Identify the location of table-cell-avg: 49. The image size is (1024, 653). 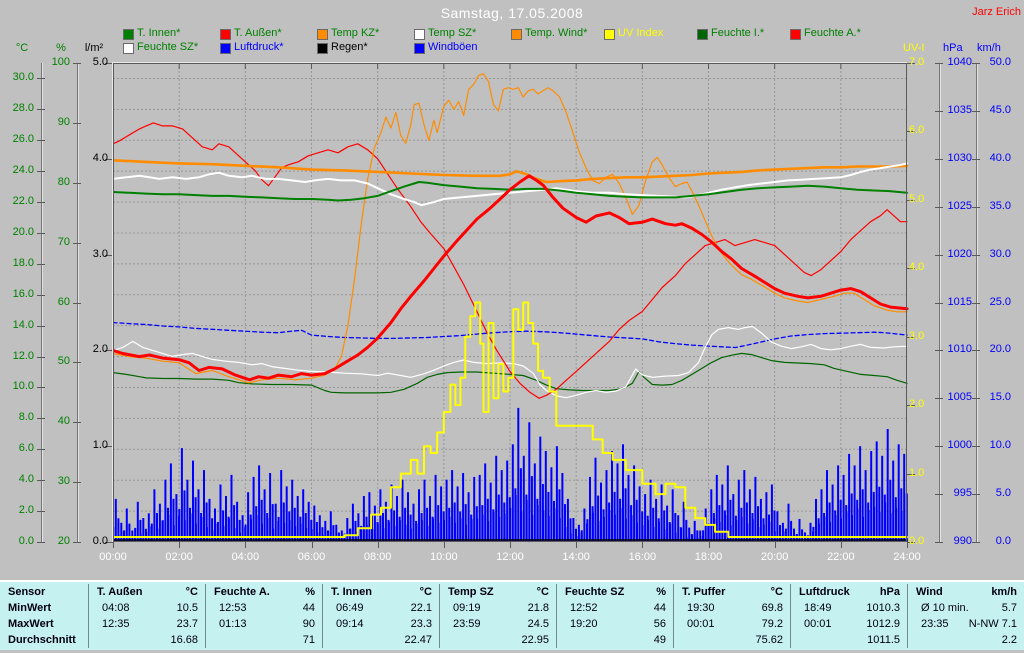
(659, 640).